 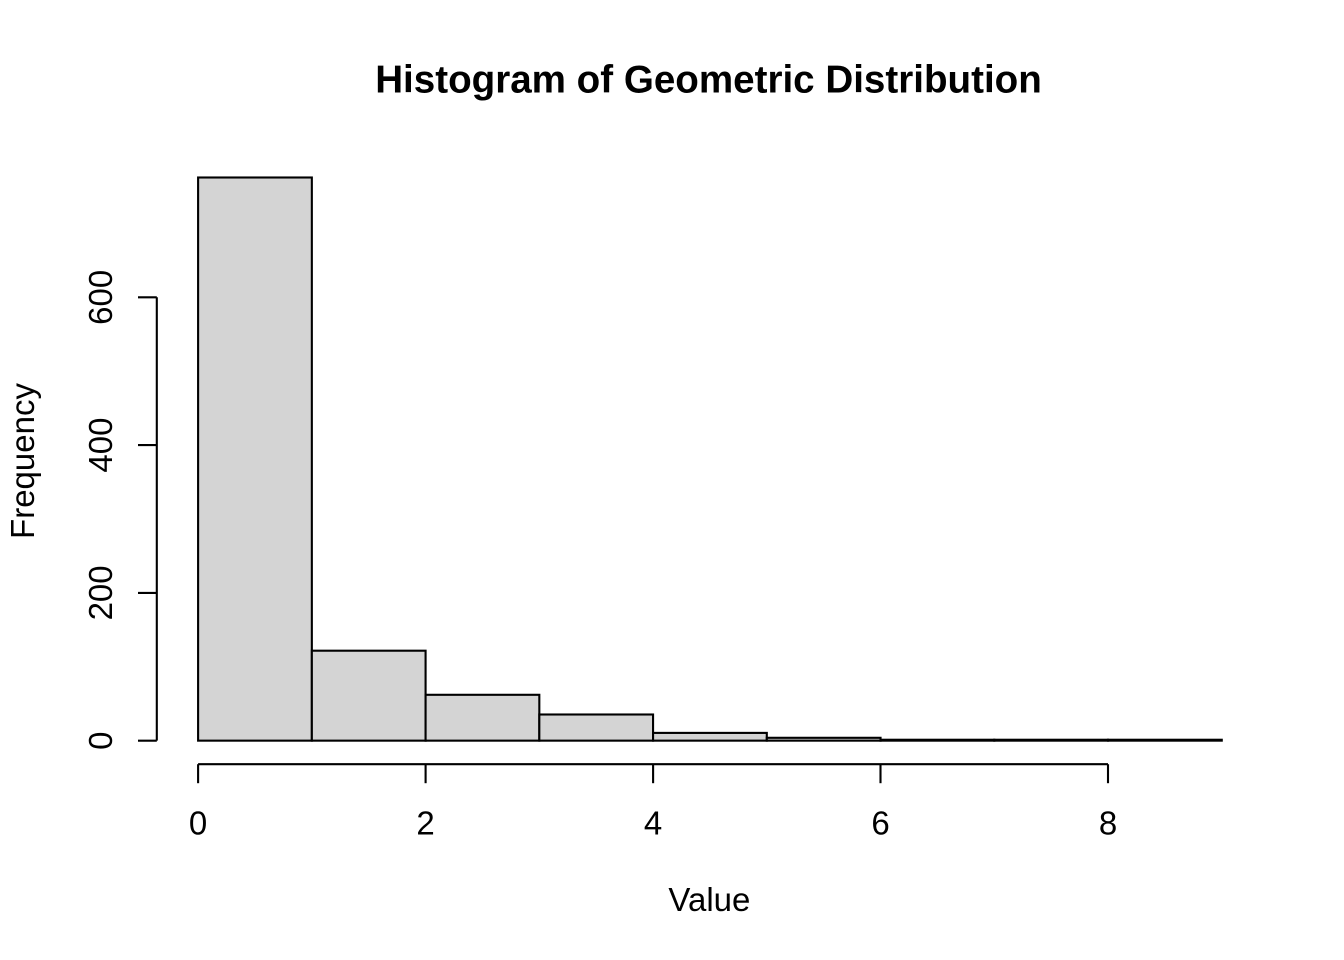 What do you see at coordinates (425, 822) in the screenshot?
I see `svg-text: 2` at bounding box center [425, 822].